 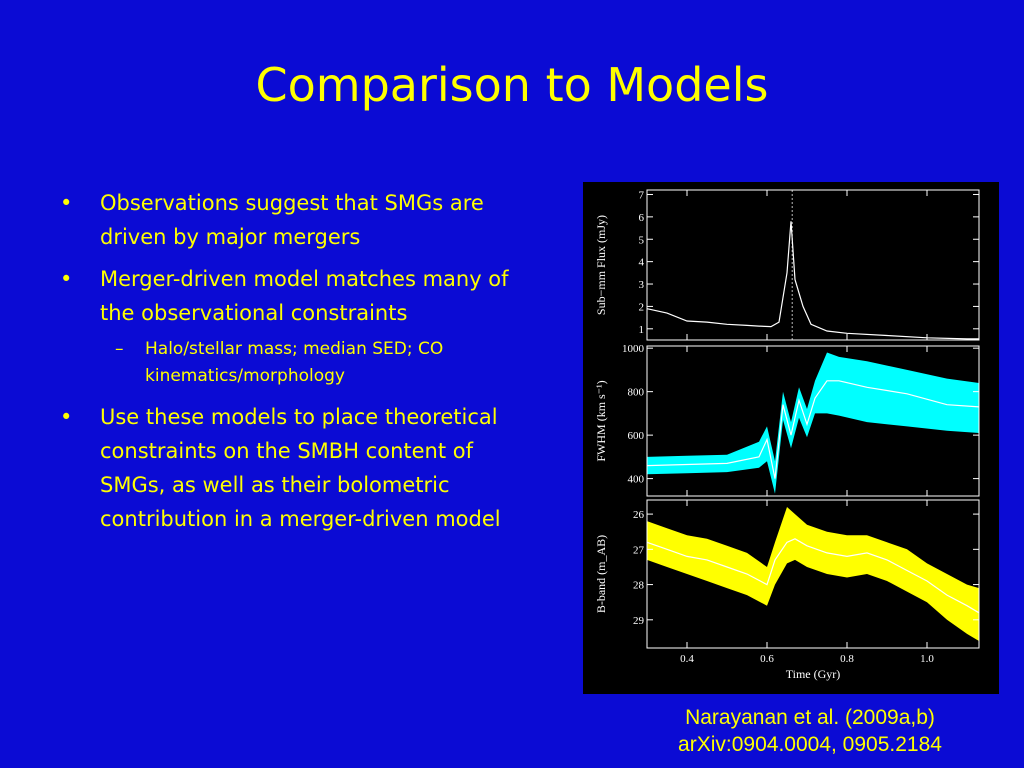 What do you see at coordinates (813, 674) in the screenshot?
I see `x-axis-label: Time (Gyr)` at bounding box center [813, 674].